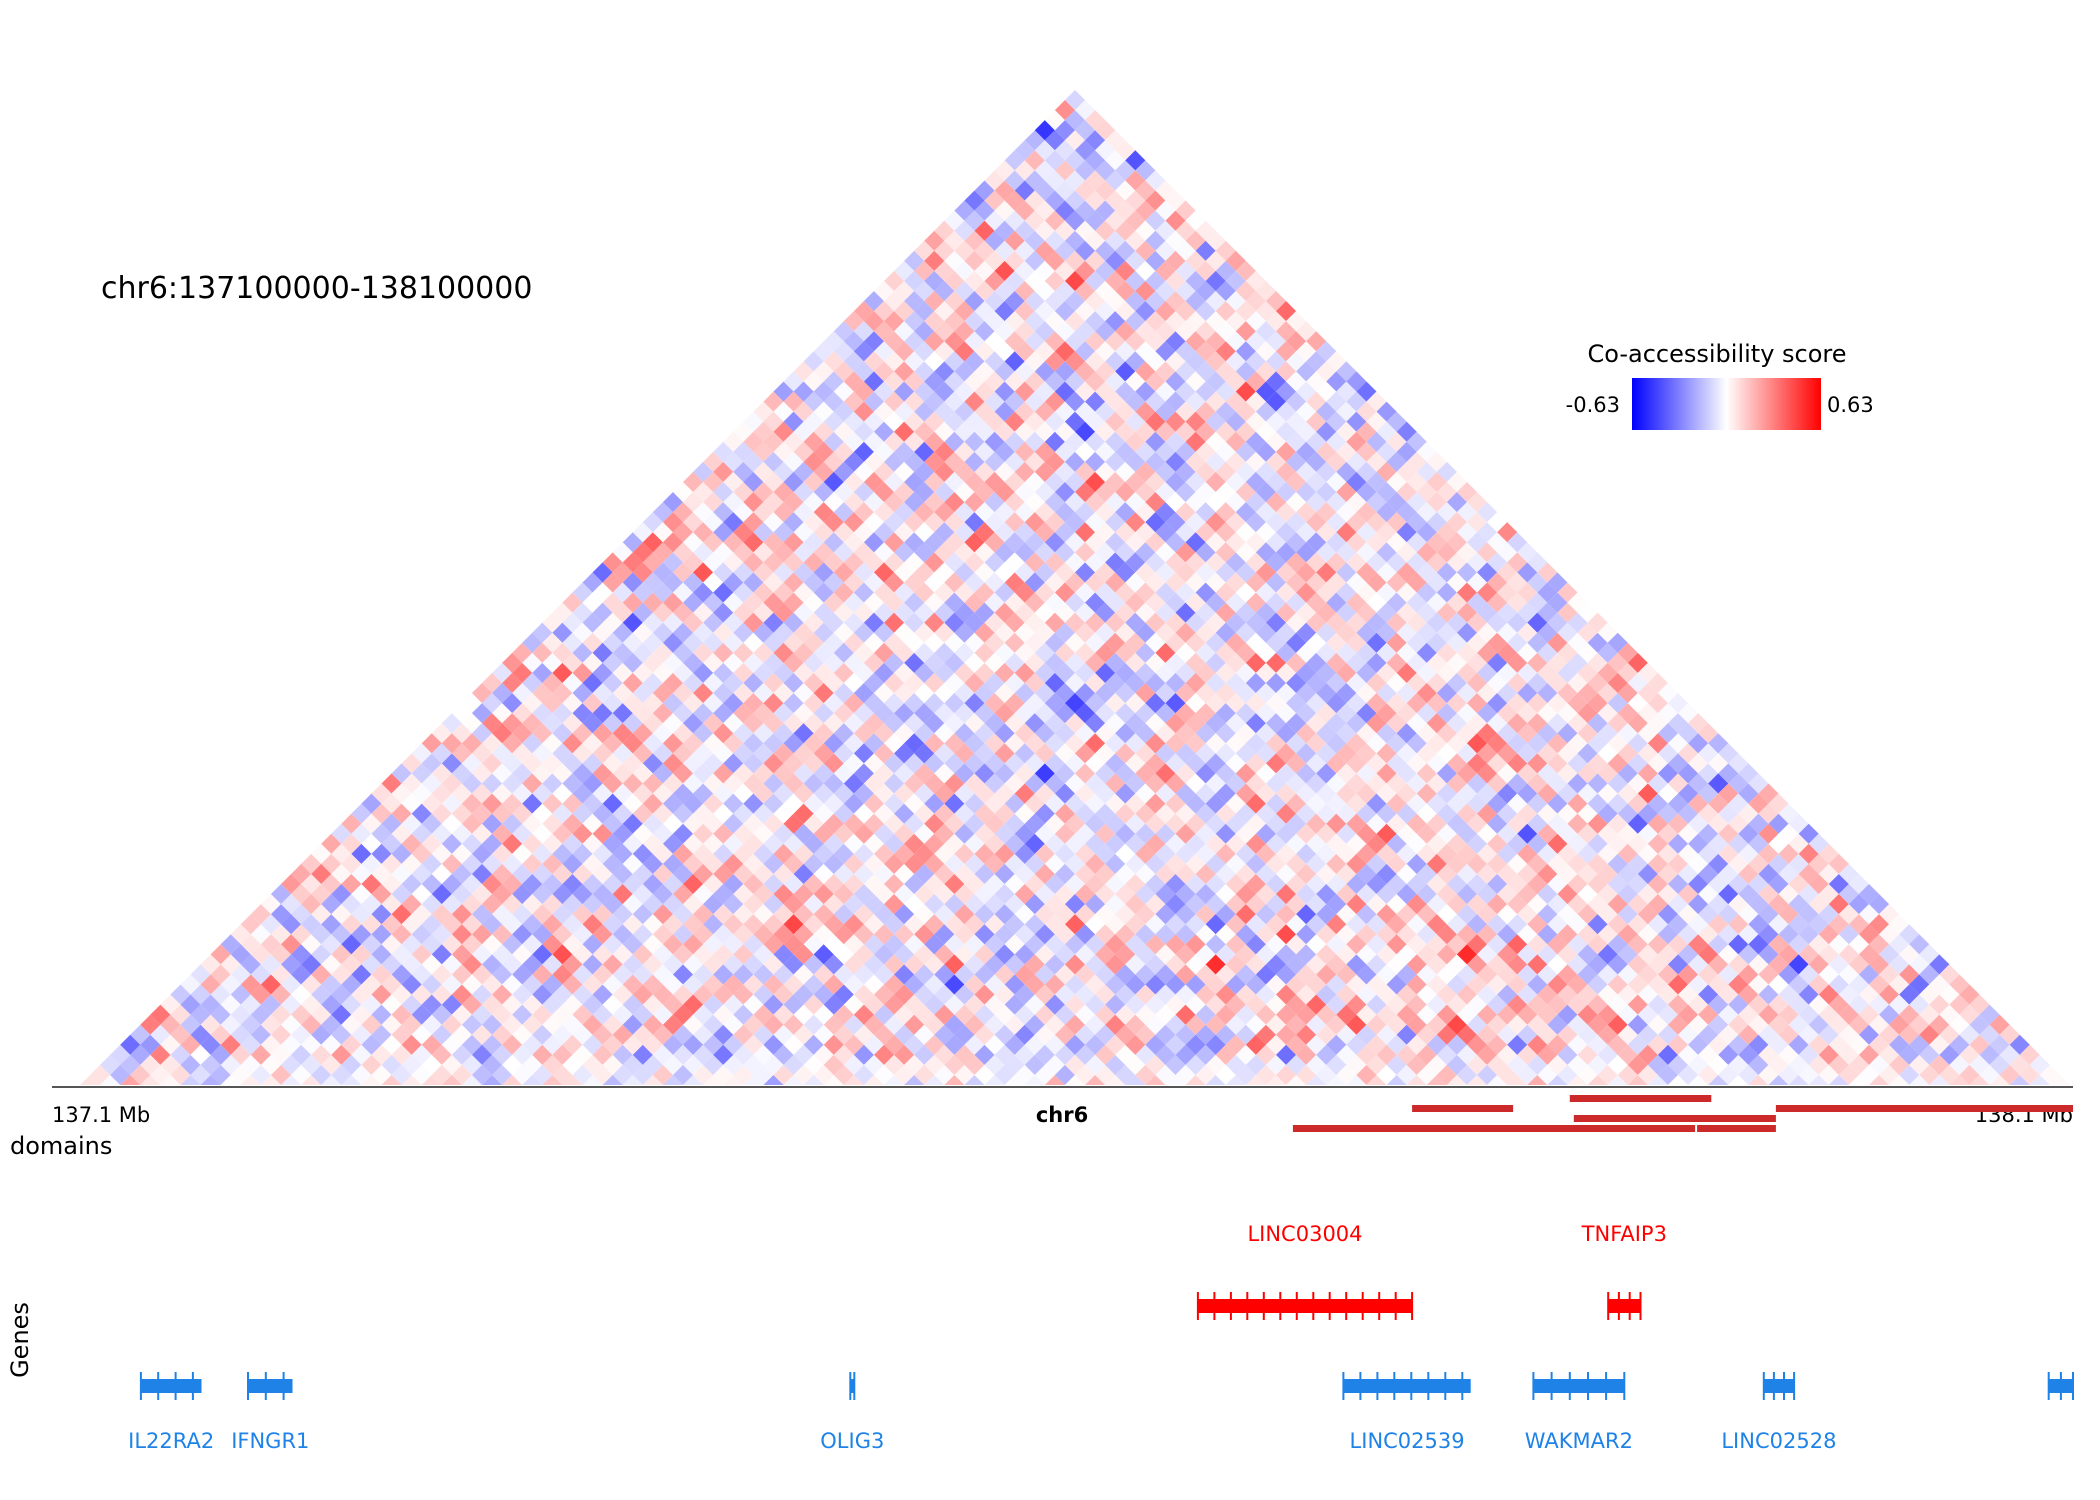  Describe the element at coordinates (1062, 1115) in the screenshot. I see `x-axis-chrom-label: chr6` at that location.